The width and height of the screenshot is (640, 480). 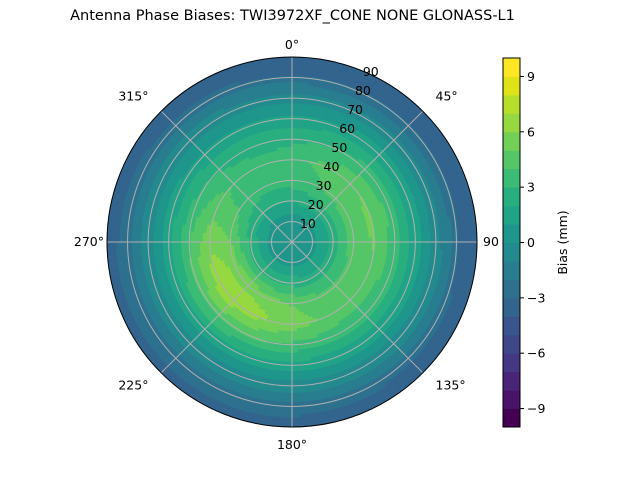 I want to click on radial-tick-label: 20, so click(x=316, y=204).